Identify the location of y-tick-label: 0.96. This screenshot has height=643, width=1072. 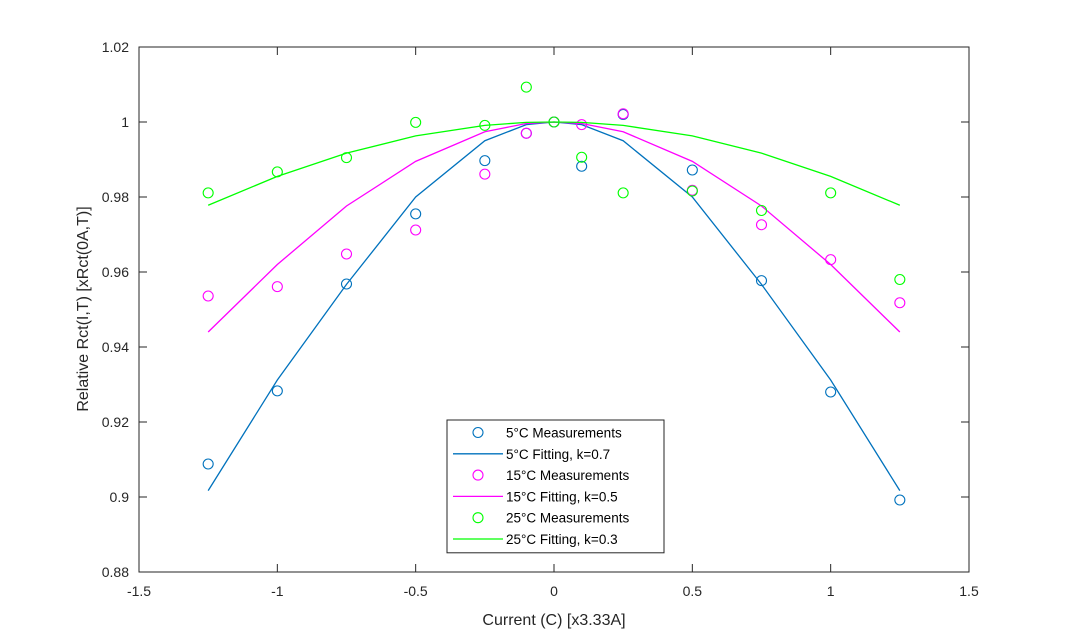
(115, 272).